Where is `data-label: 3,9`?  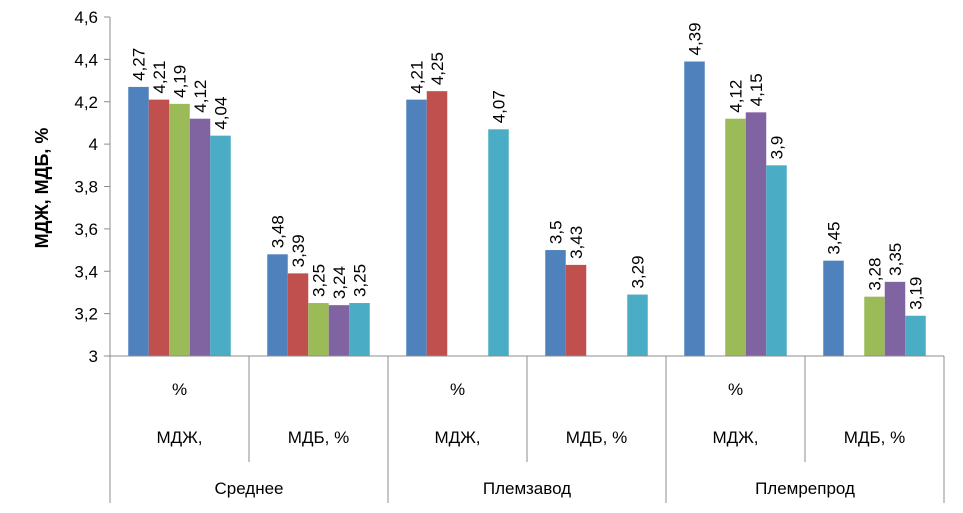 data-label: 3,9 is located at coordinates (777, 148).